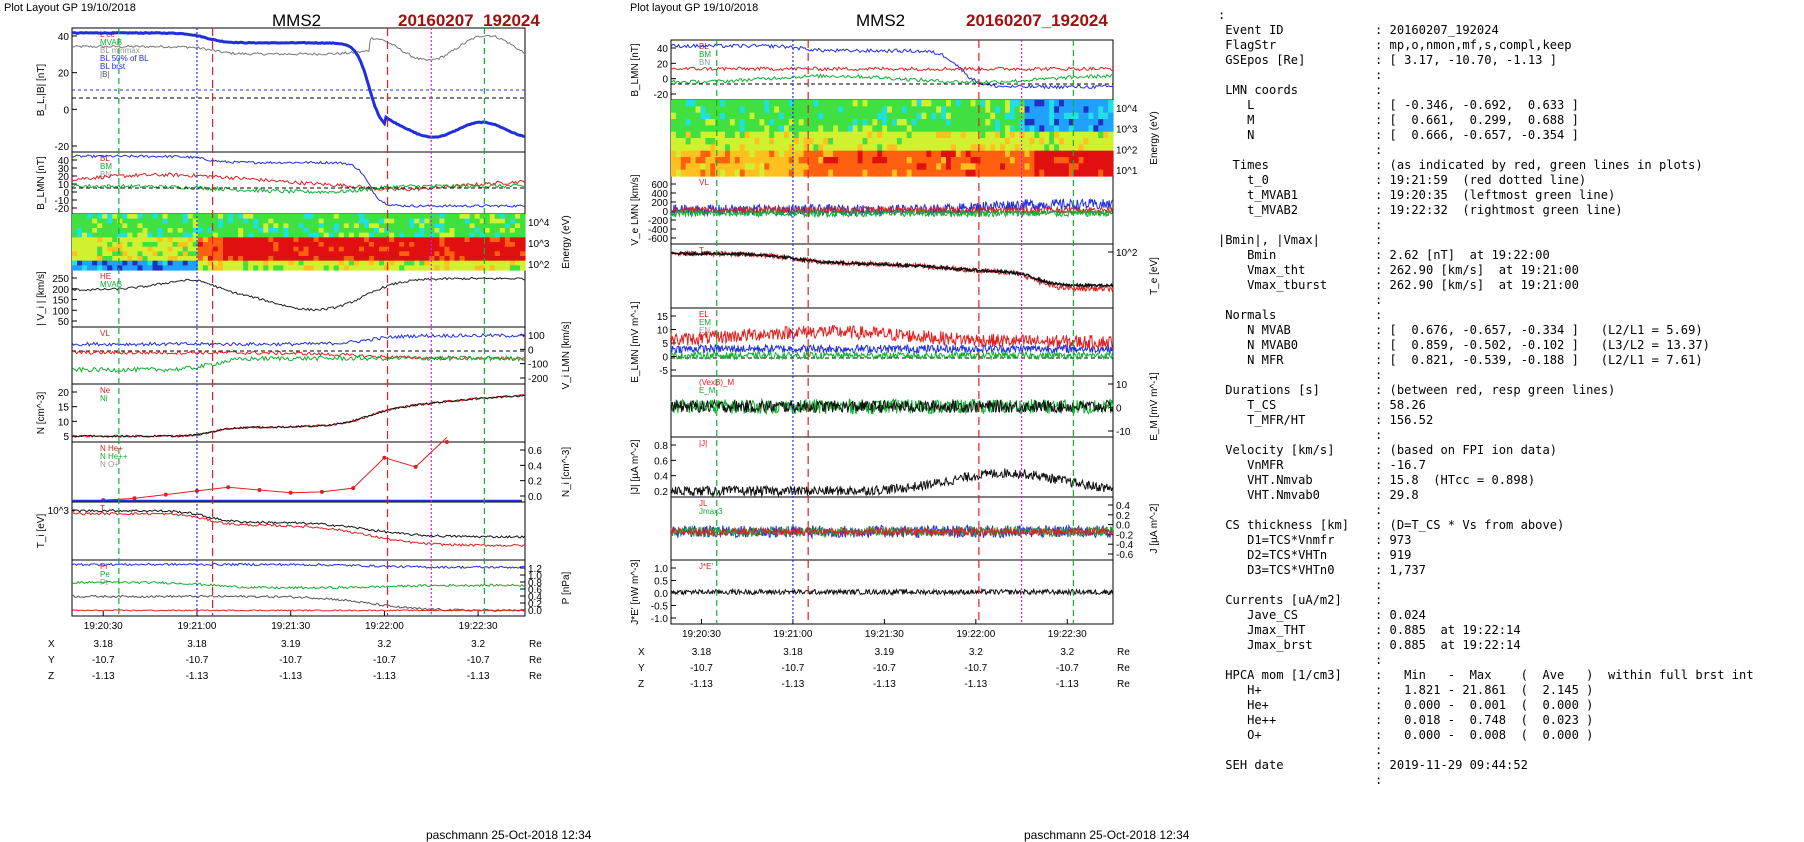 Image resolution: width=1804 pixels, height=842 pixels. Describe the element at coordinates (41, 90) in the screenshot. I see `y-axis-label: B_L,|B| [nT]` at that location.